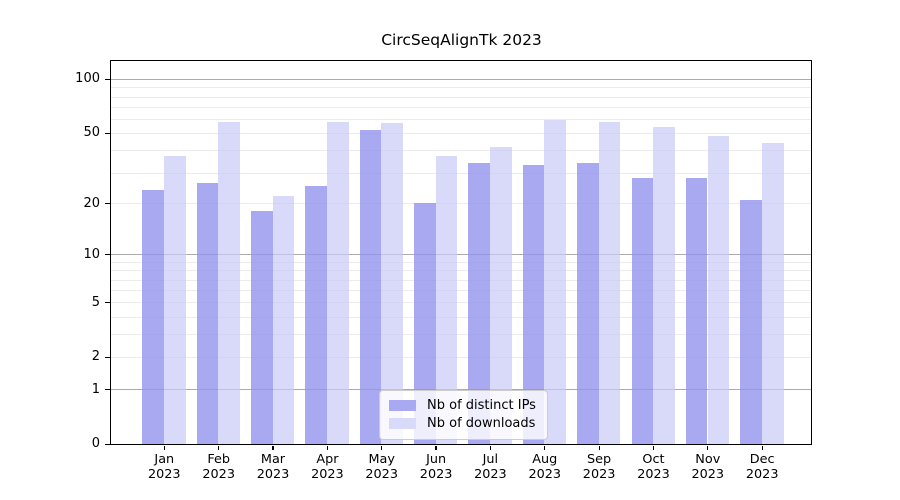  I want to click on x-tick-label-nov-2023: Nov 2023, so click(708, 467).